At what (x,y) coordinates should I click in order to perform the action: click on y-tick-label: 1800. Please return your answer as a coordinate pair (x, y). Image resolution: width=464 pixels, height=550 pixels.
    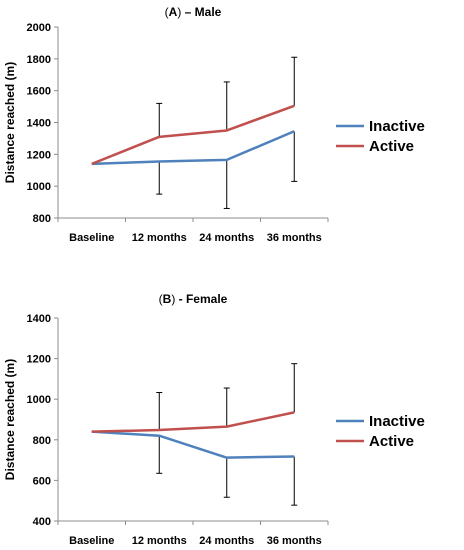
    Looking at the image, I should click on (39, 60).